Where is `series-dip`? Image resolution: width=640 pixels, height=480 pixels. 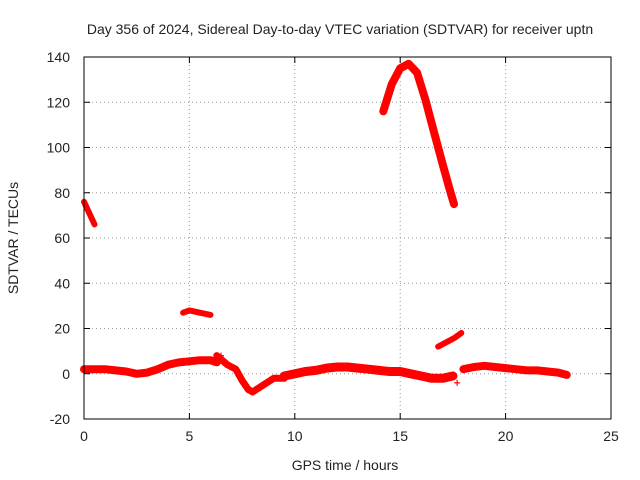 series-dip is located at coordinates (250, 374).